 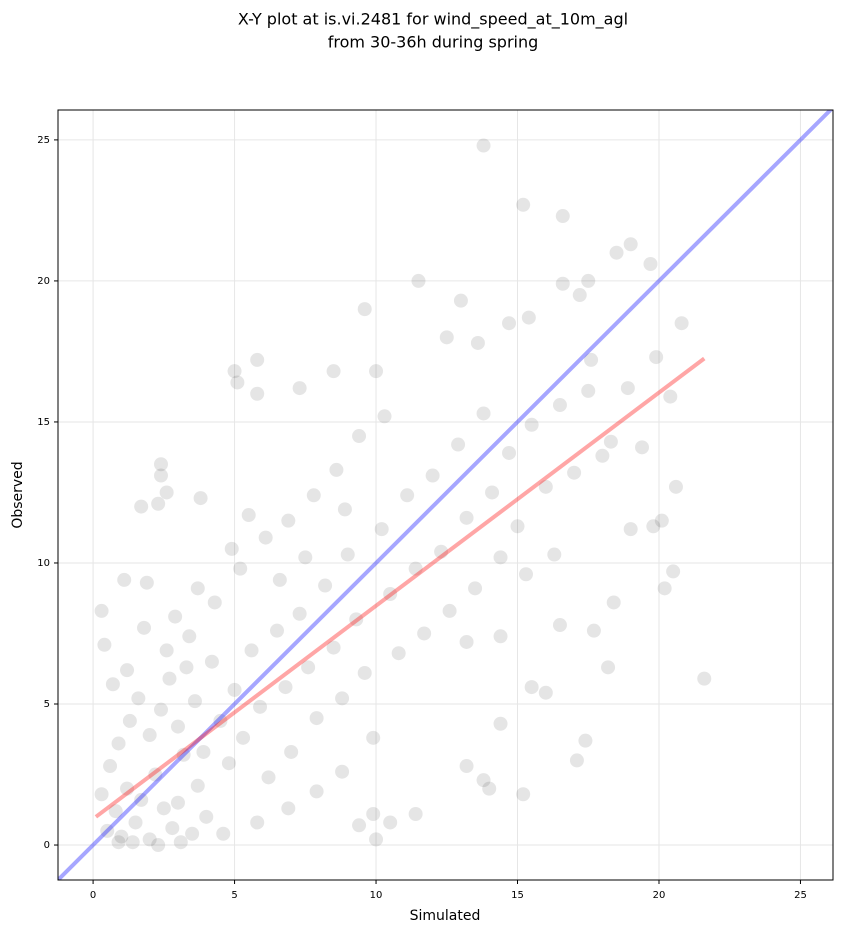 What do you see at coordinates (659, 895) in the screenshot?
I see `x-tick-label: 20` at bounding box center [659, 895].